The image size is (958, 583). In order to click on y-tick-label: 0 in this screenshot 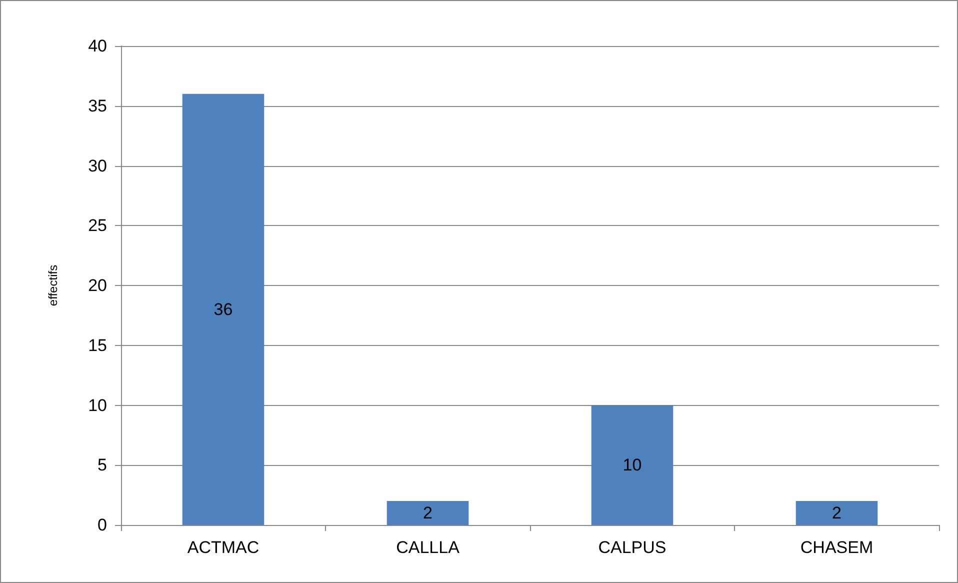, I will do `click(102, 525)`.